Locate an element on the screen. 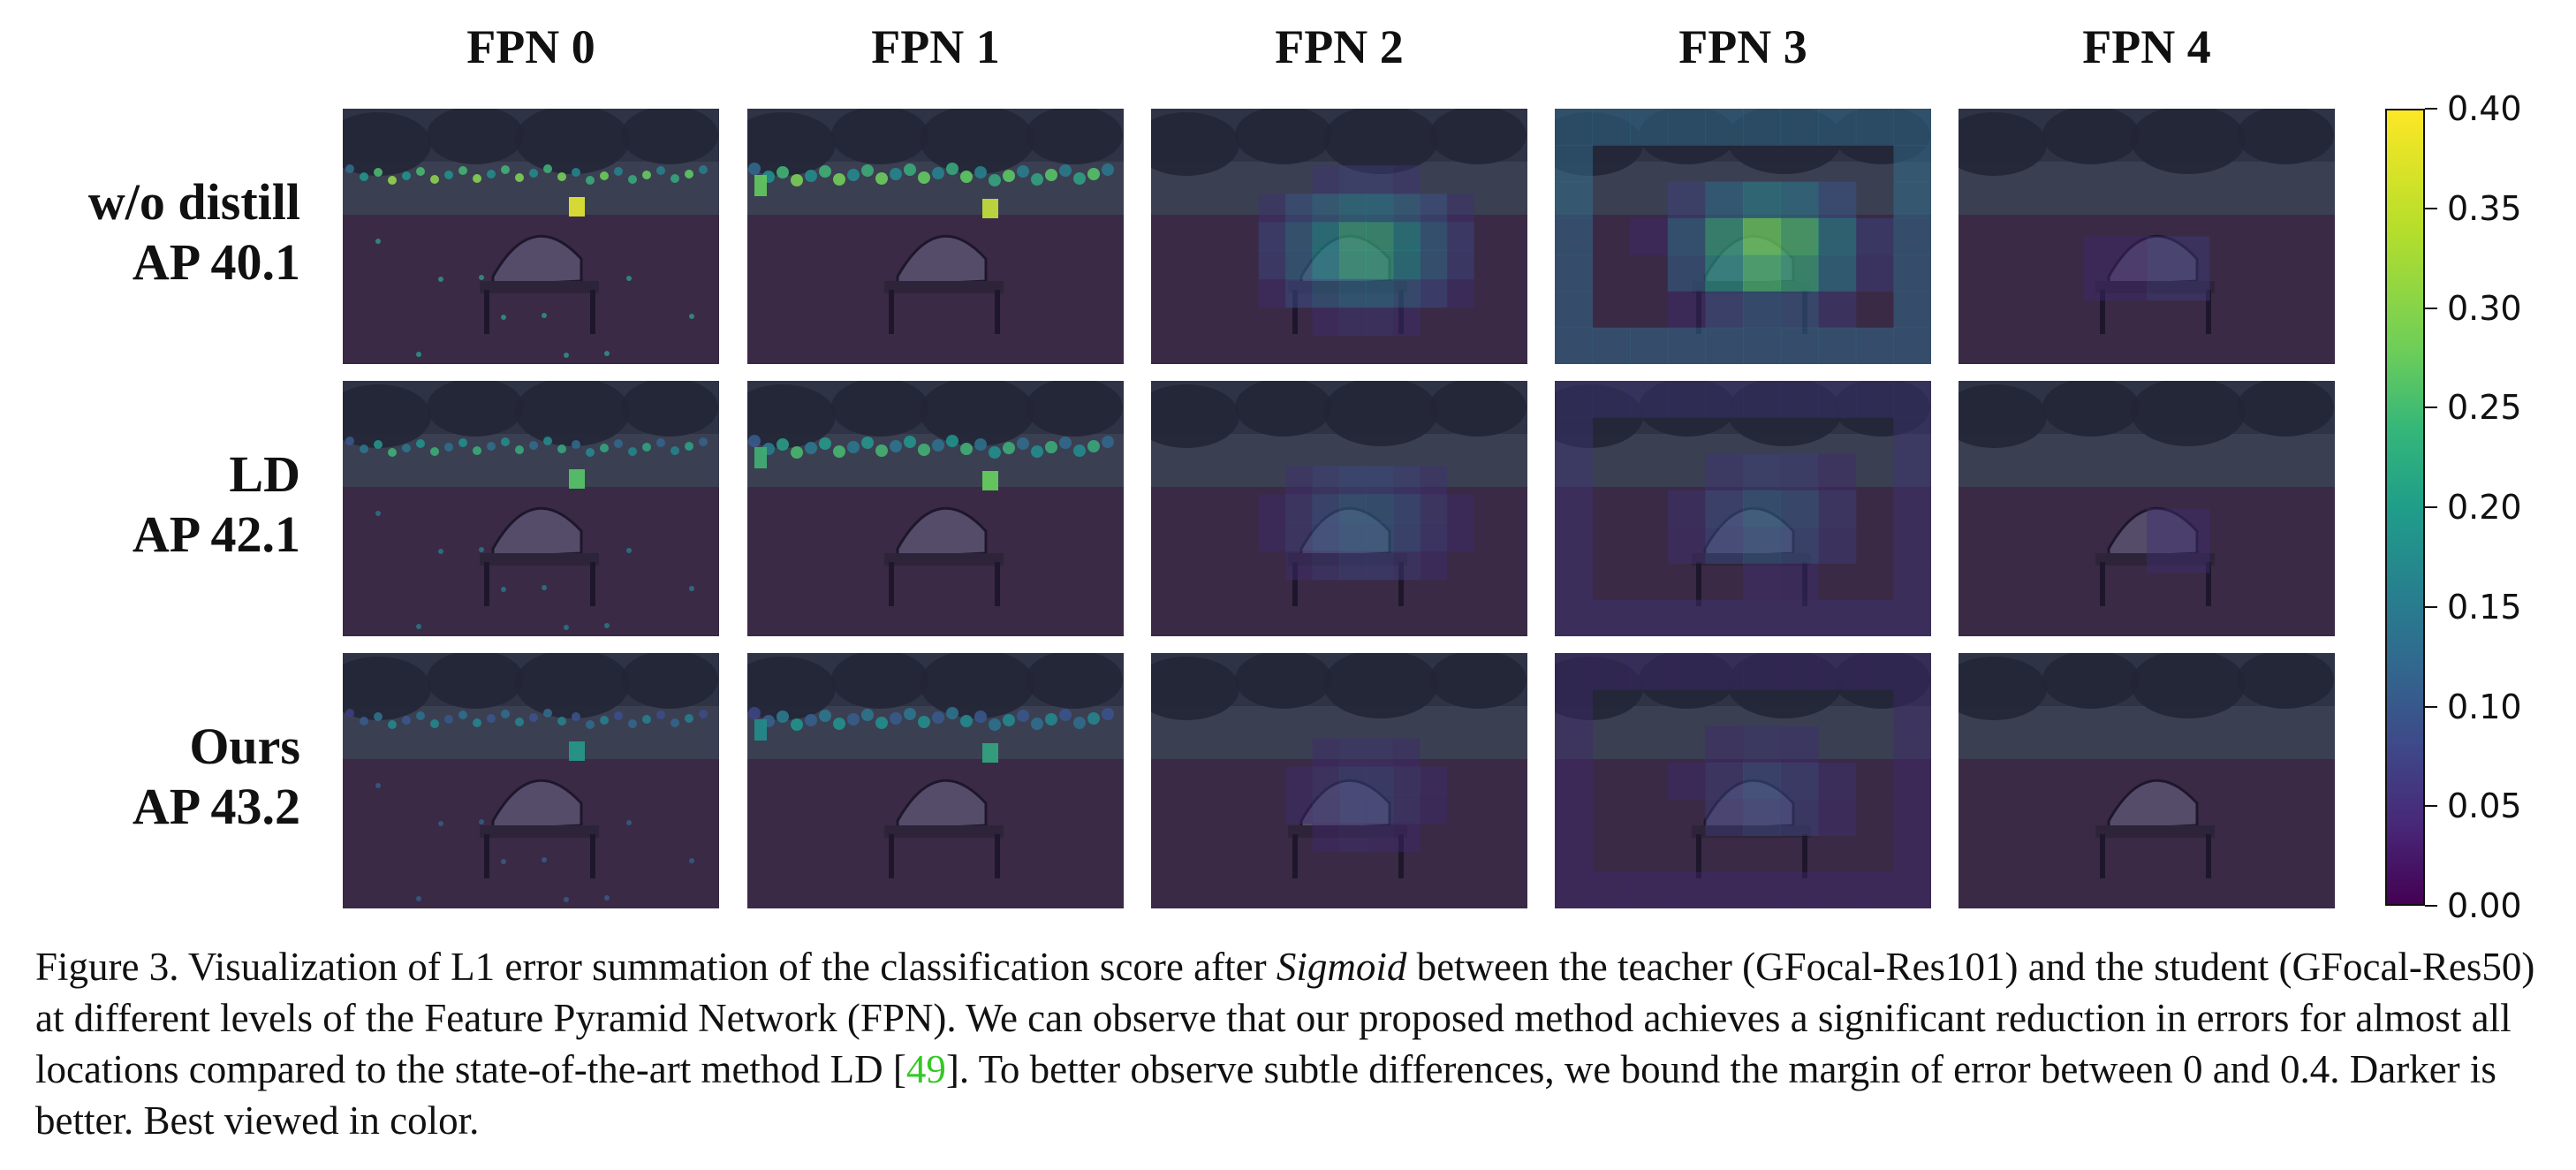 The width and height of the screenshot is (2576, 1170). colorbar-tick-label: 0.40 is located at coordinates (2485, 108).